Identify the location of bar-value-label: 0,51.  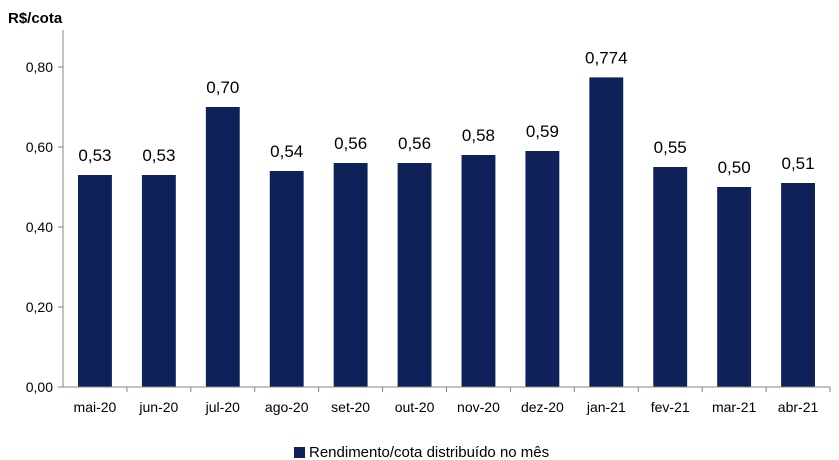
(797, 163).